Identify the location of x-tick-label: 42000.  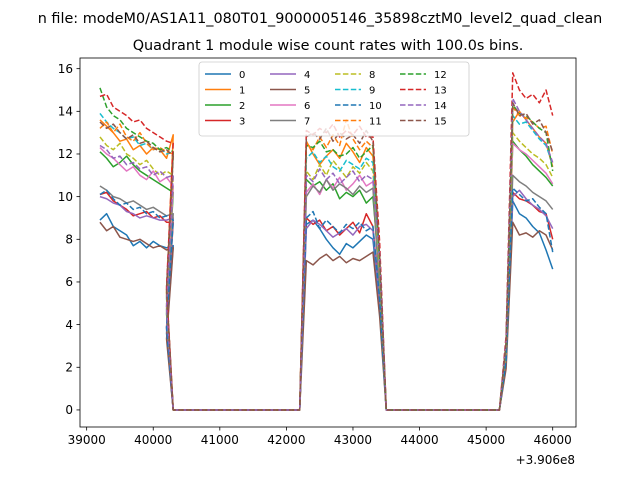
(286, 440).